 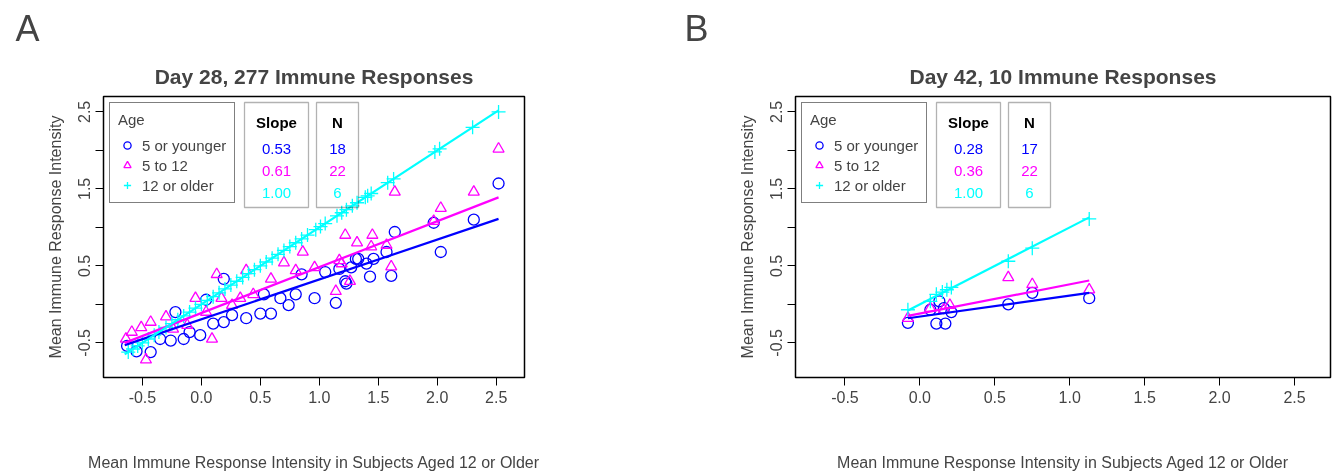 What do you see at coordinates (696, 28) in the screenshot?
I see `text: B` at bounding box center [696, 28].